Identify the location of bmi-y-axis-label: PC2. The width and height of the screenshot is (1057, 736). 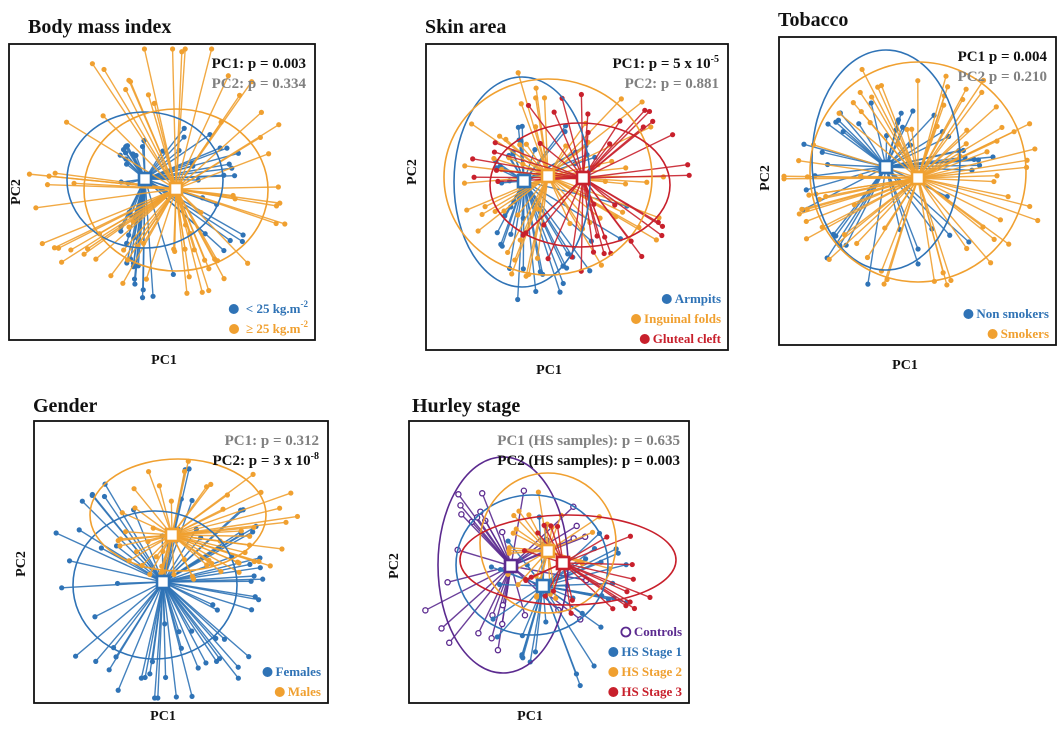
(16, 192).